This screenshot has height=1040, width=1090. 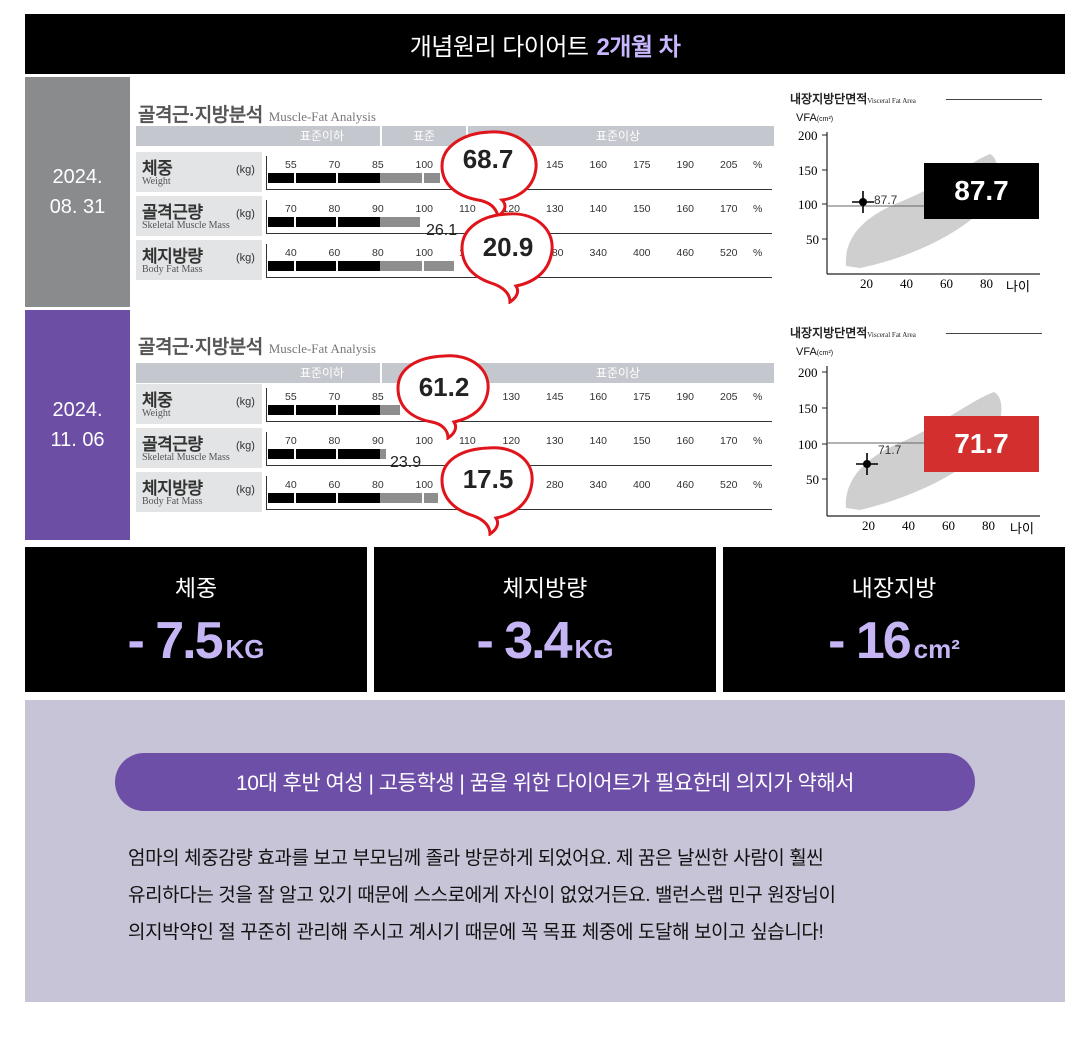 I want to click on analysis-subtitle: Muscle-Fat Analysis, so click(x=322, y=116).